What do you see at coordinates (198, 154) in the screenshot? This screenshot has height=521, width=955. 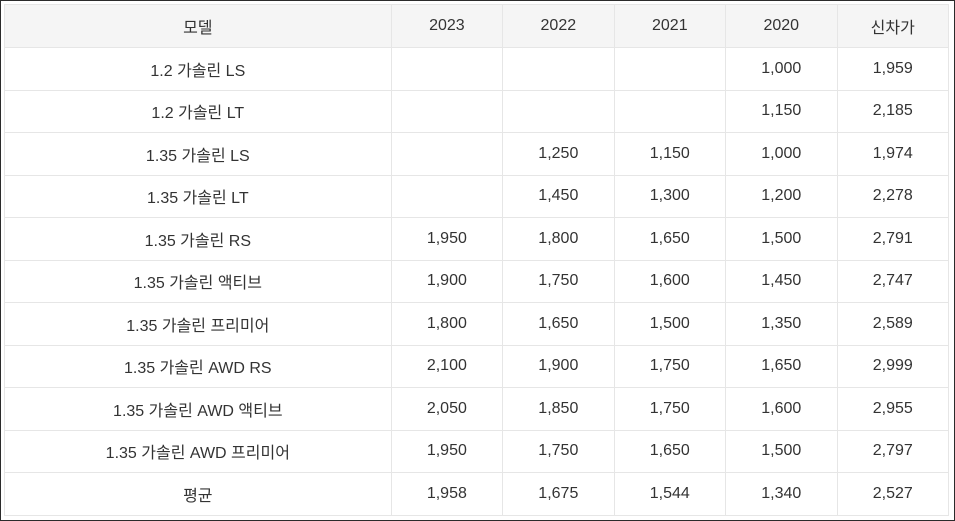 I see `cell-model: 1.35 가솔린 LS` at bounding box center [198, 154].